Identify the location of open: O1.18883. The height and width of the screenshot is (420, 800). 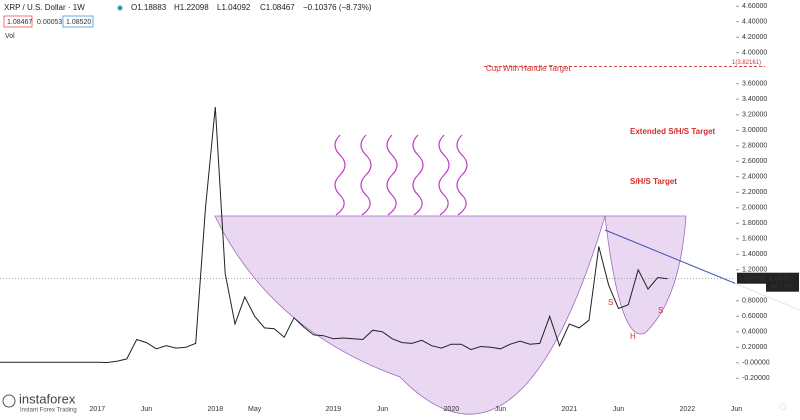
(149, 7).